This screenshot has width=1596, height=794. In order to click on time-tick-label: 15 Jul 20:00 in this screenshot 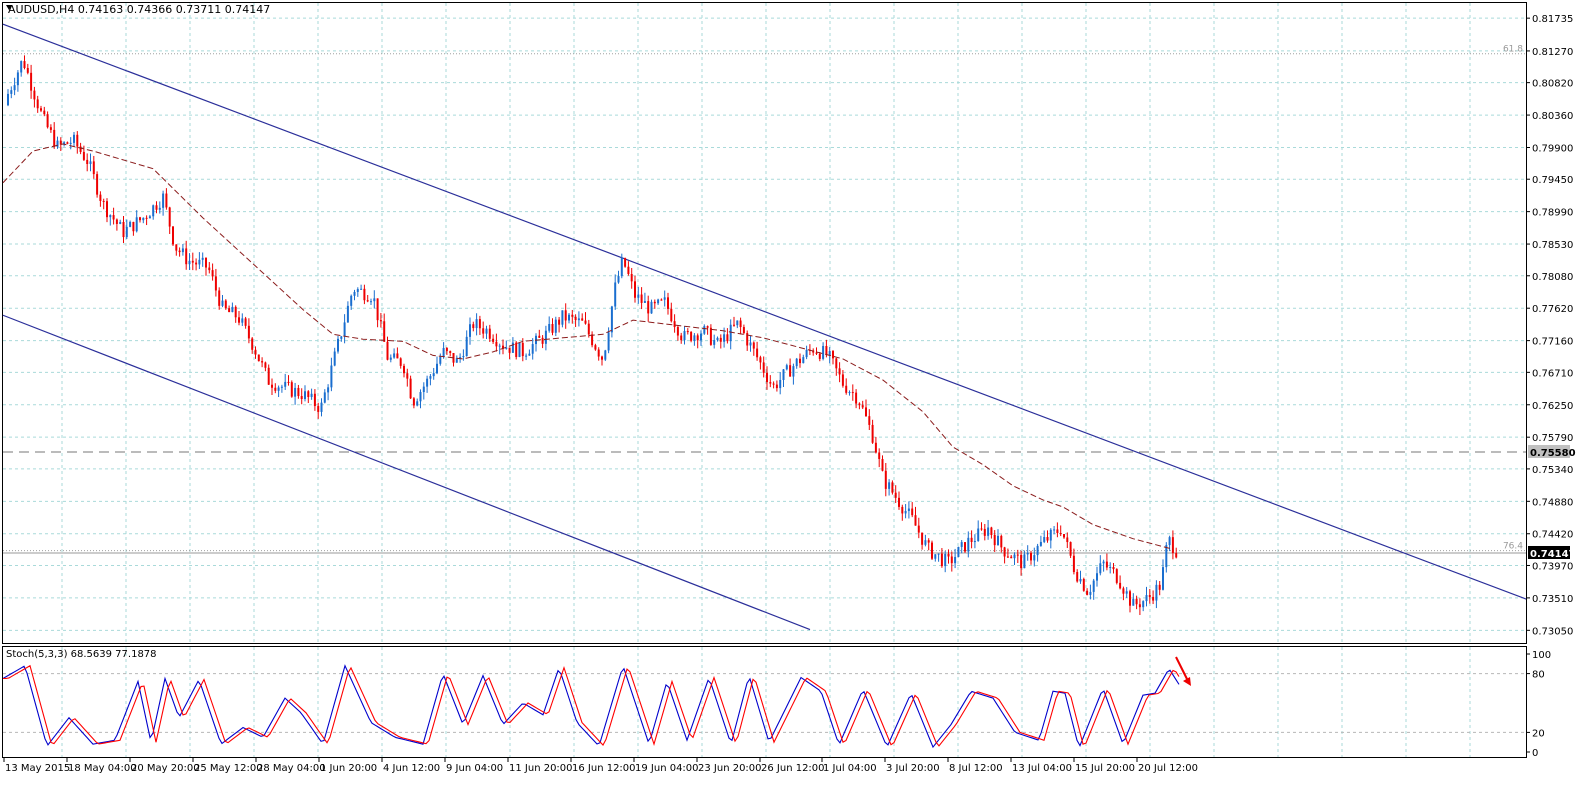, I will do `click(1105, 768)`.